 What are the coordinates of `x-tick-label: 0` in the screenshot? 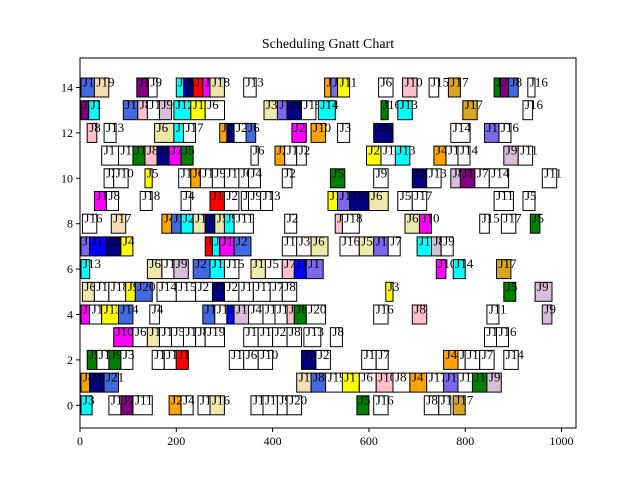 It's located at (80, 441).